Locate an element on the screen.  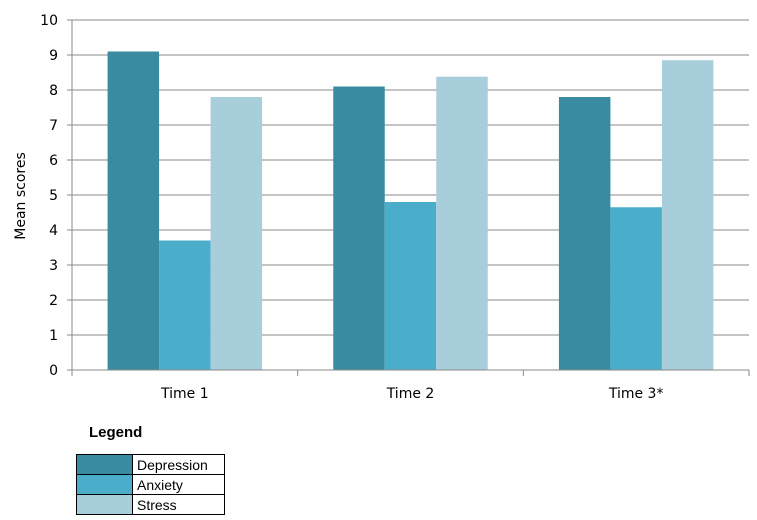
legend-item-depression: Depression is located at coordinates (150, 464).